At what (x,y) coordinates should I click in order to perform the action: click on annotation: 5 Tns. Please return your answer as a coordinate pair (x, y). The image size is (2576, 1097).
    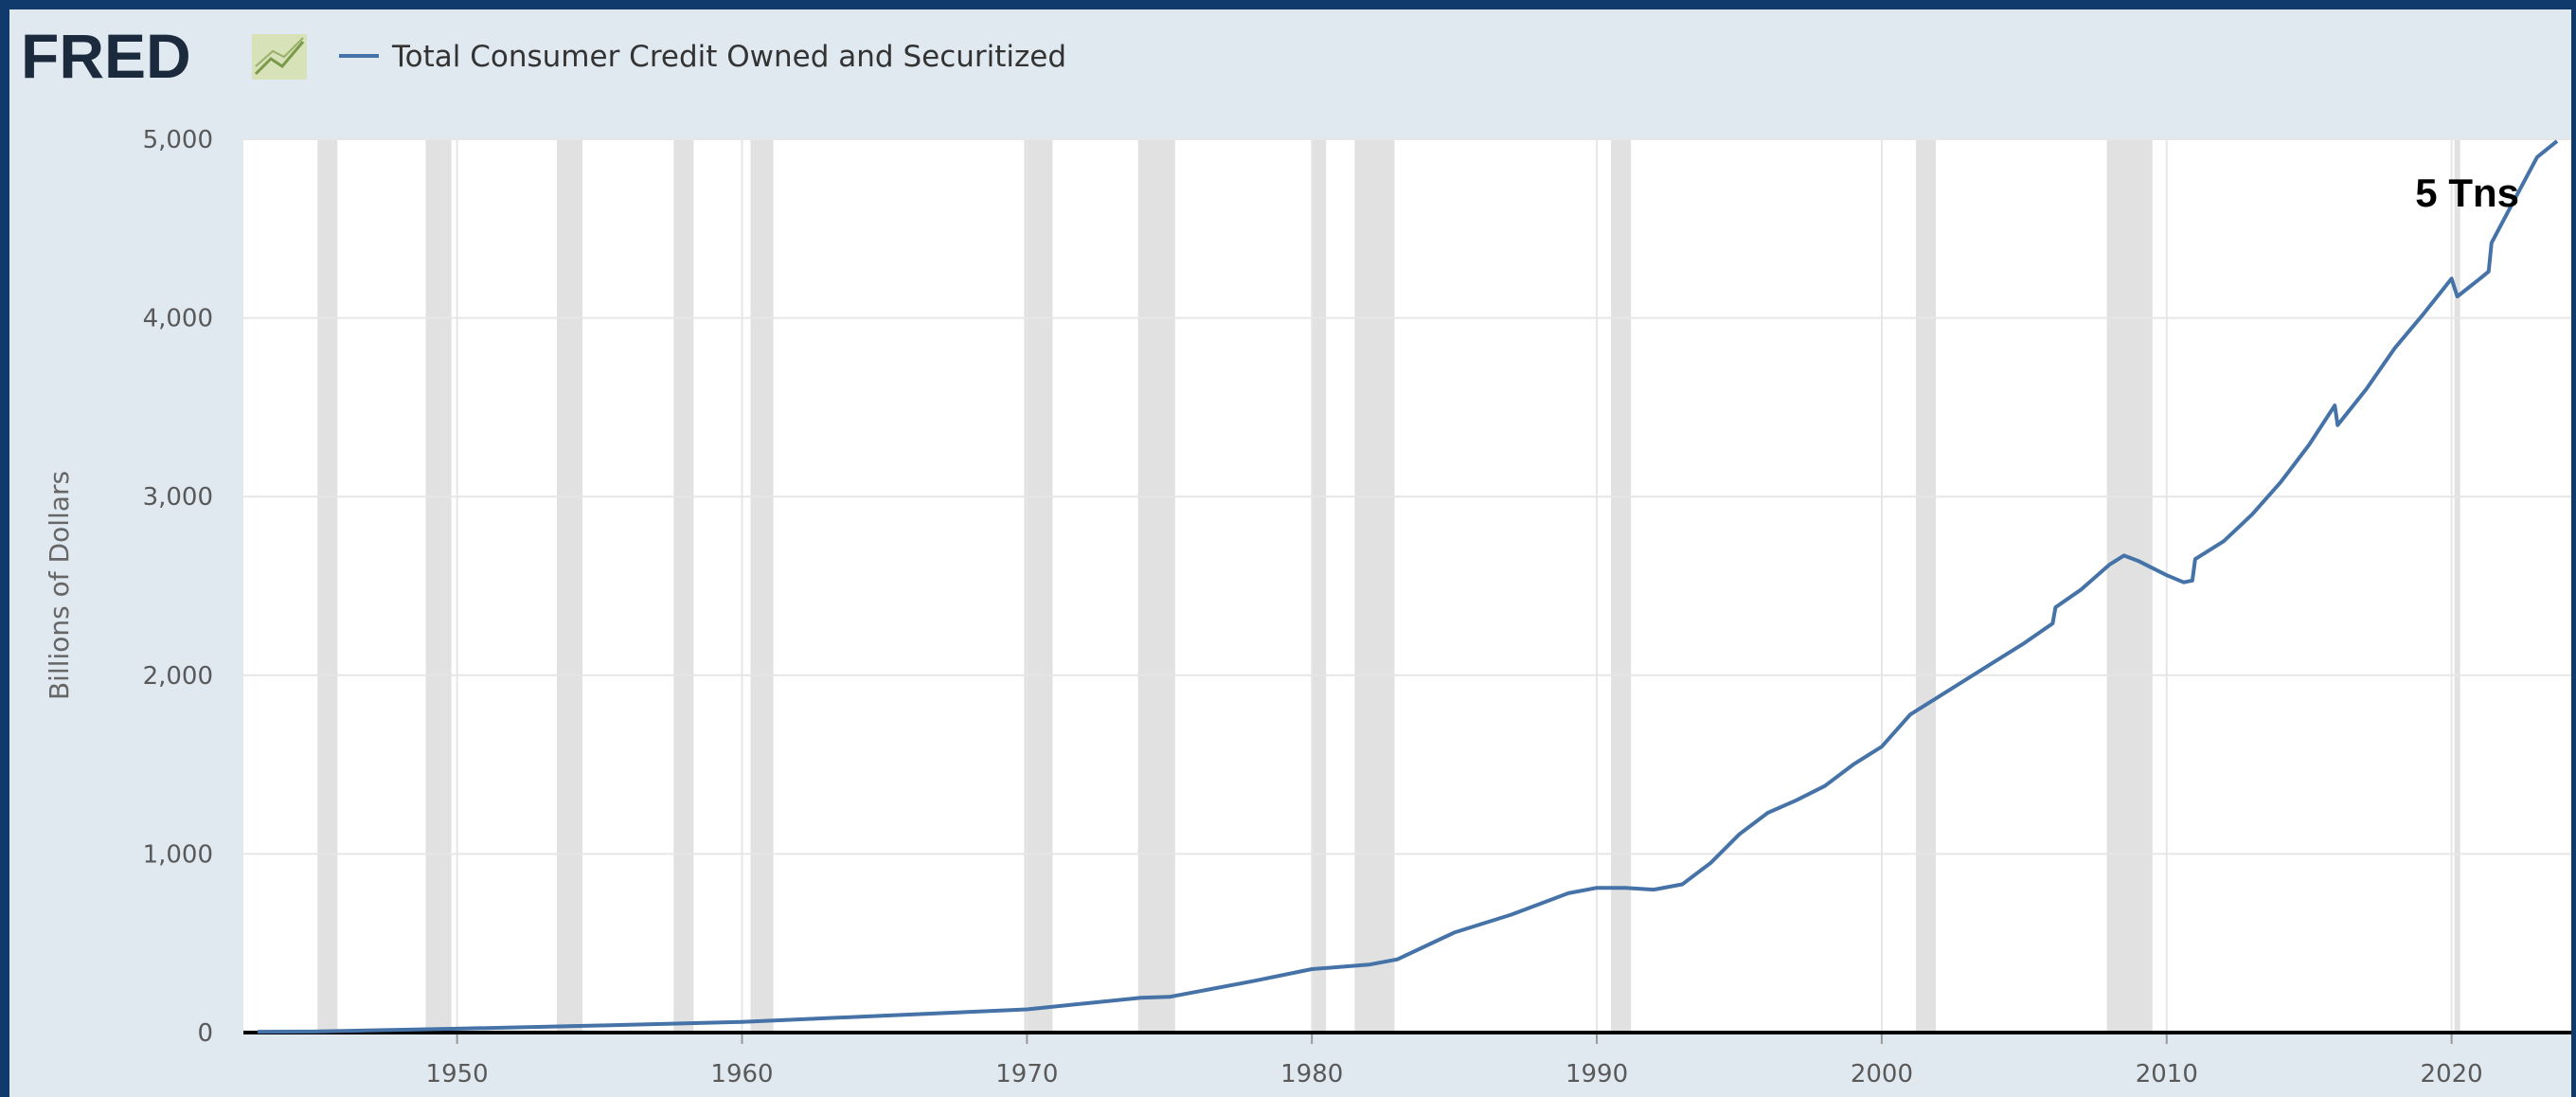
    Looking at the image, I should click on (2467, 193).